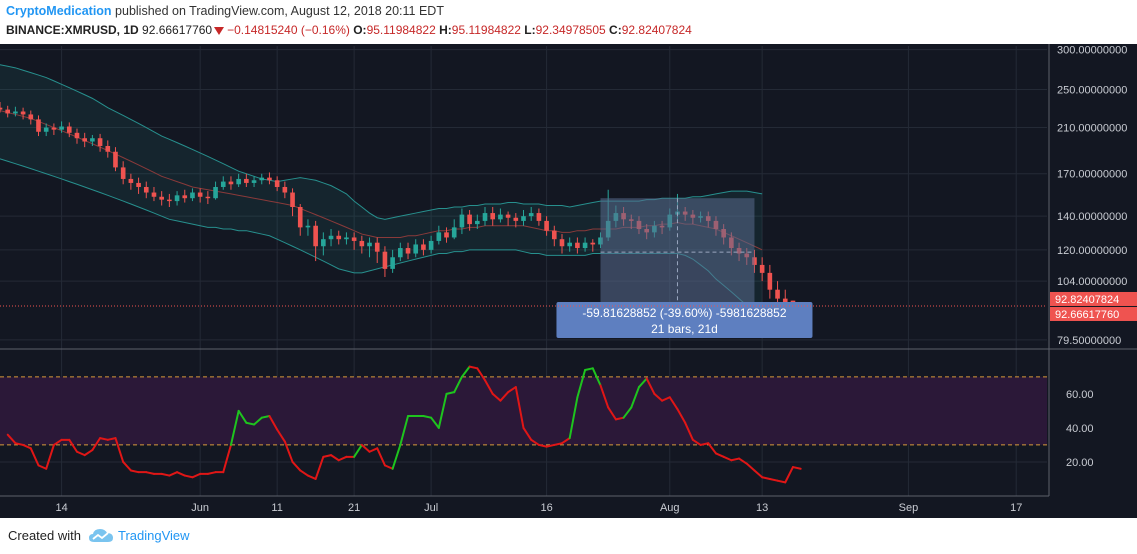  I want to click on open-value: 95.11984822, so click(401, 30).